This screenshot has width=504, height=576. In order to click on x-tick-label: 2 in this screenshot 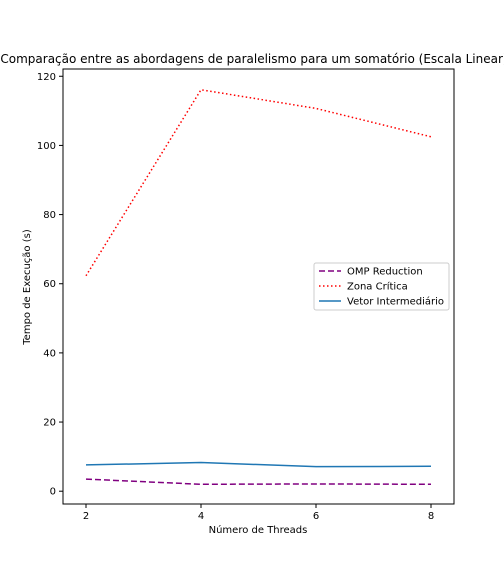, I will do `click(86, 516)`.